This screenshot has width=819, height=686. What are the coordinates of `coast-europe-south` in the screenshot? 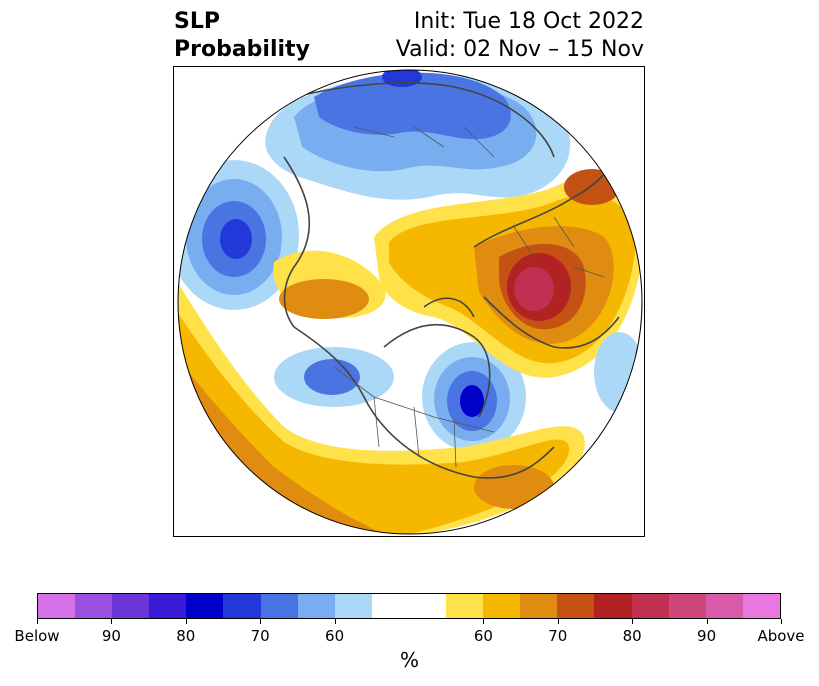 It's located at (551, 322).